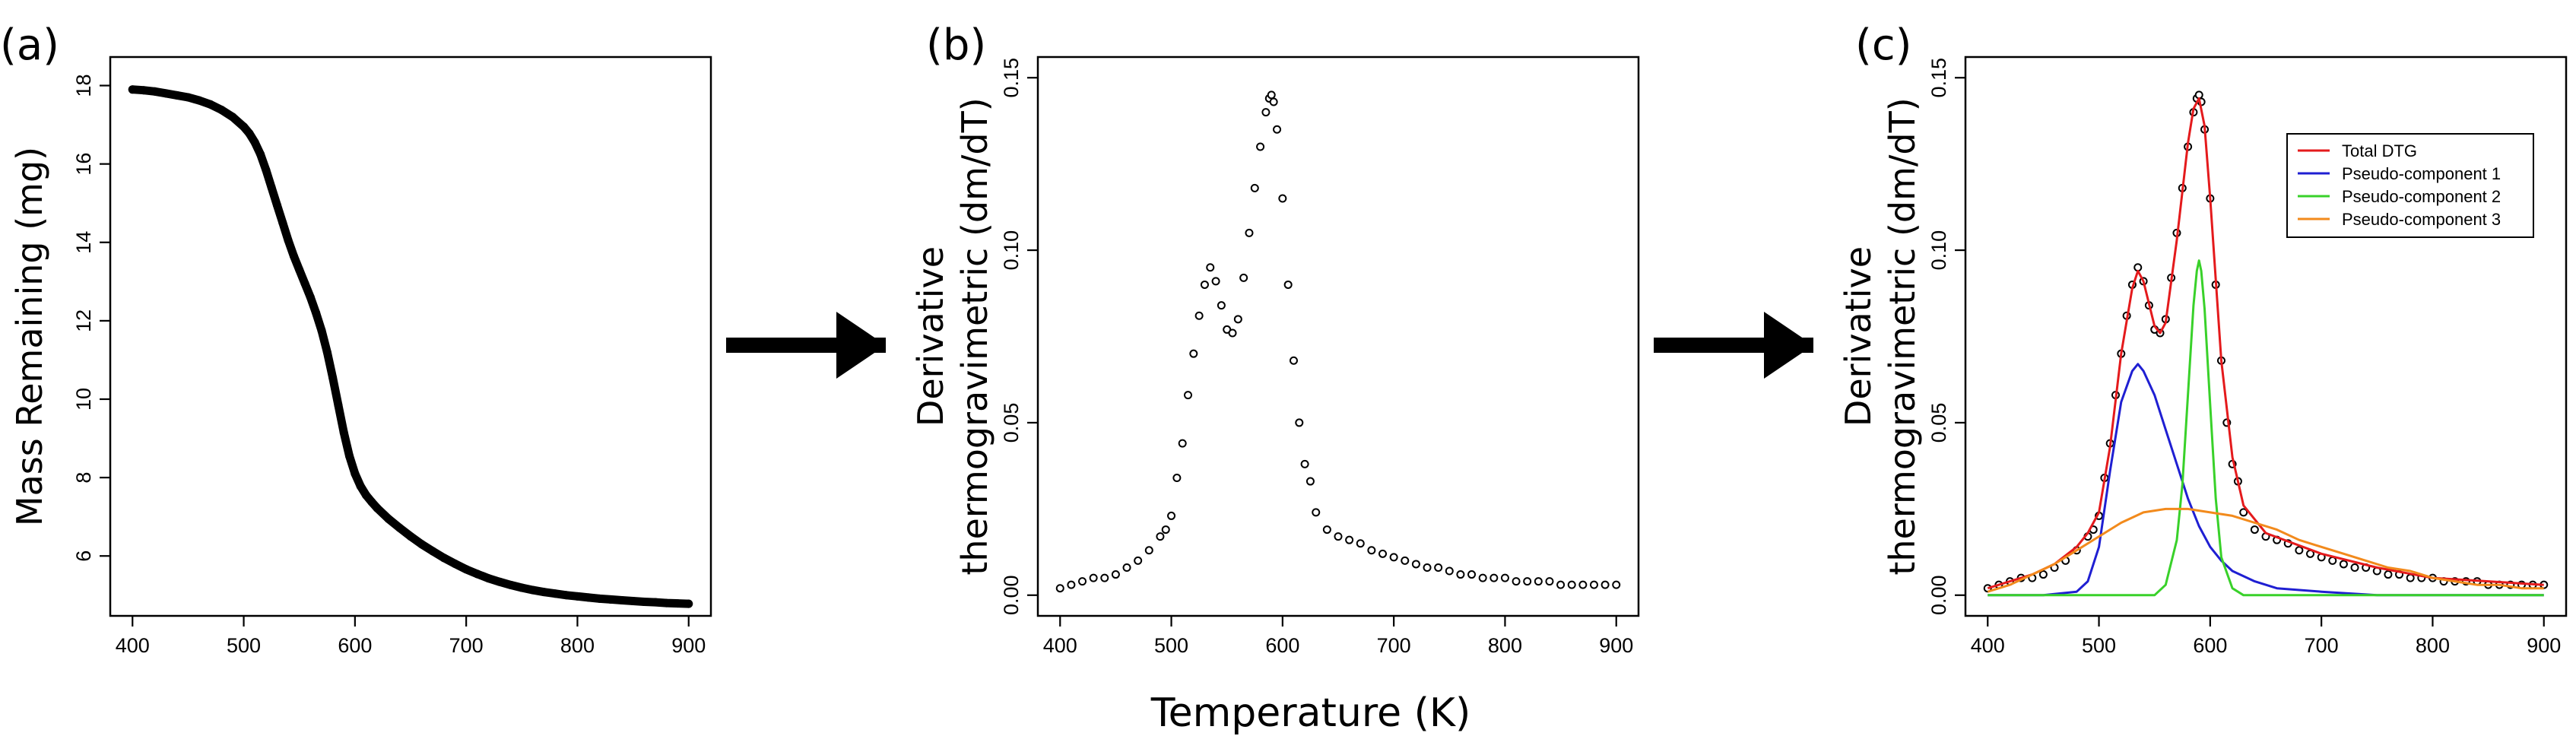 The image size is (2576, 736). What do you see at coordinates (956, 45) in the screenshot?
I see `panel-label: (b)` at bounding box center [956, 45].